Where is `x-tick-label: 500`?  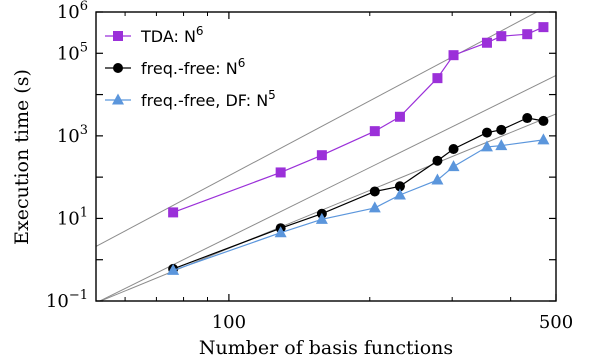 x-tick-label: 500 is located at coordinates (556, 322).